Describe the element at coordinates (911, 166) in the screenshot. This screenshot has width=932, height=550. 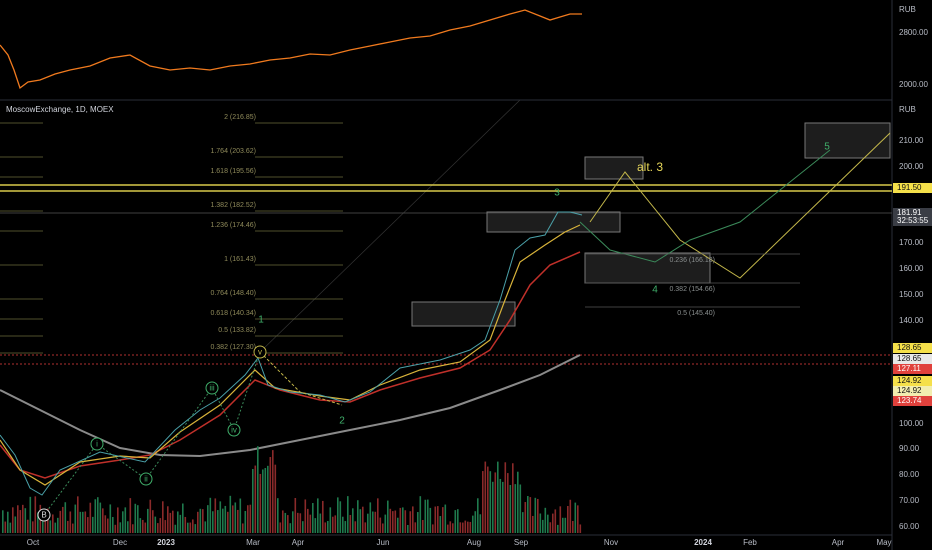
I see `price-tick: 200.00` at that location.